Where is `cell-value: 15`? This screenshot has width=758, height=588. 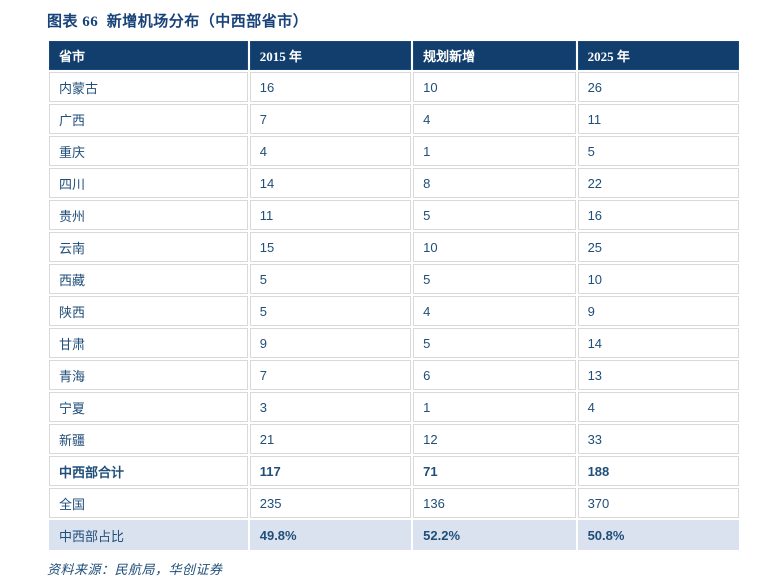
cell-value: 15 is located at coordinates (330, 247).